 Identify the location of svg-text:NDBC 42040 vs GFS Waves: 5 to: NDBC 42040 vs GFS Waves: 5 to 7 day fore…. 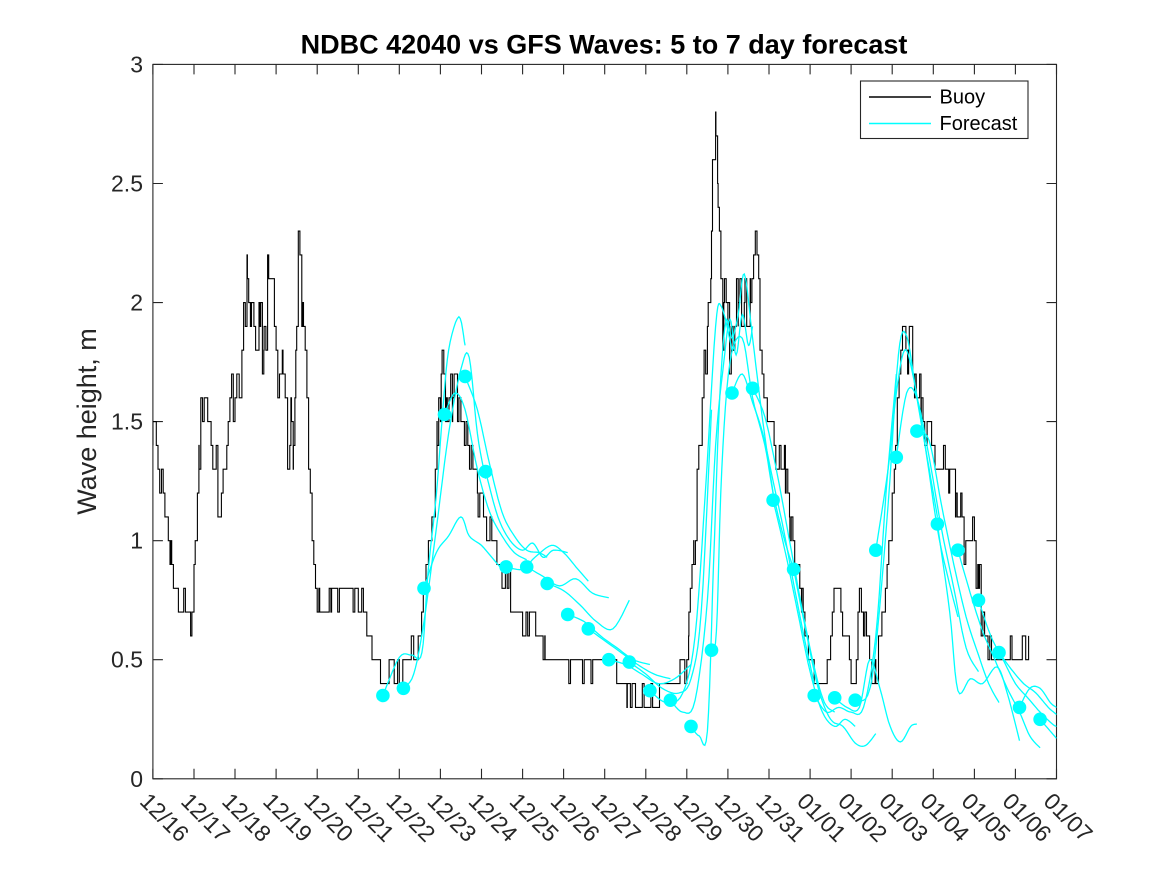
(604, 45).